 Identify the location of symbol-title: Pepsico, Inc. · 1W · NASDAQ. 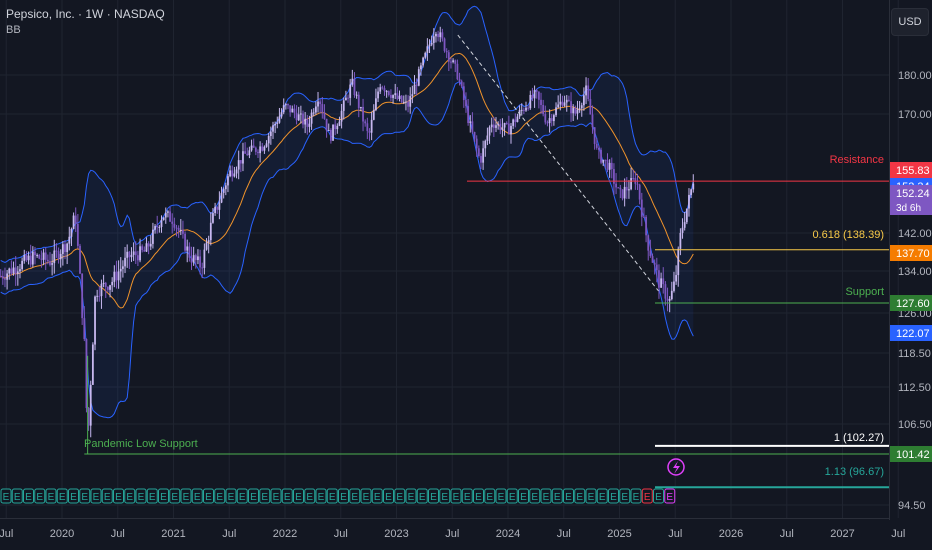
(85, 14).